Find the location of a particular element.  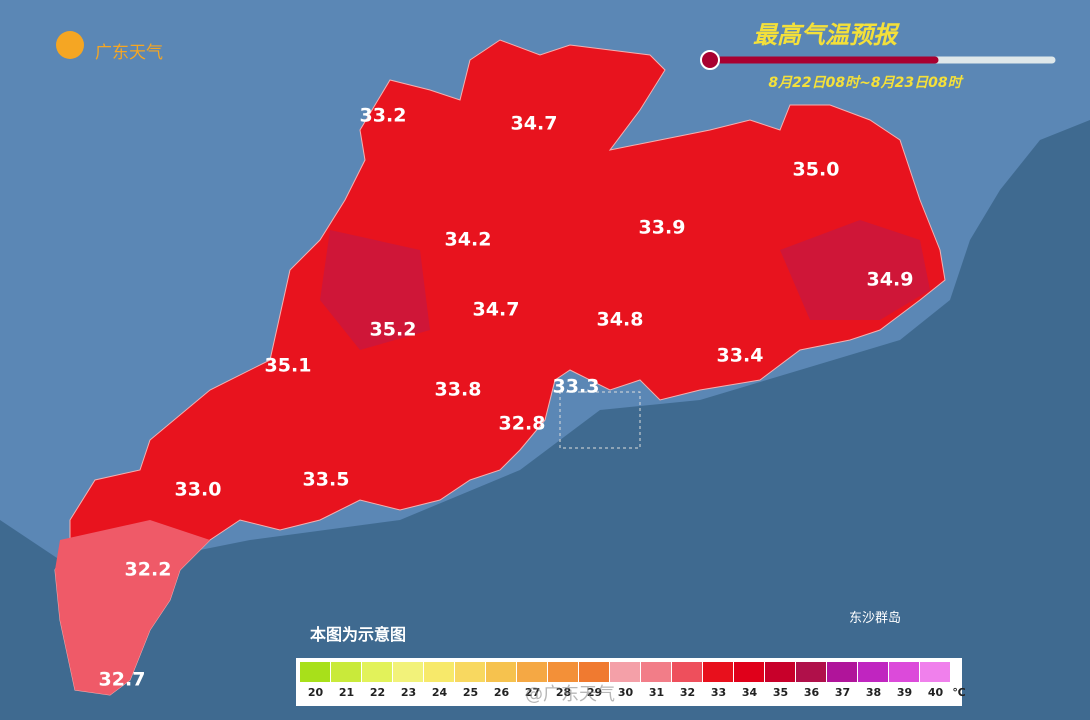

legend-label: 30 is located at coordinates (626, 692).